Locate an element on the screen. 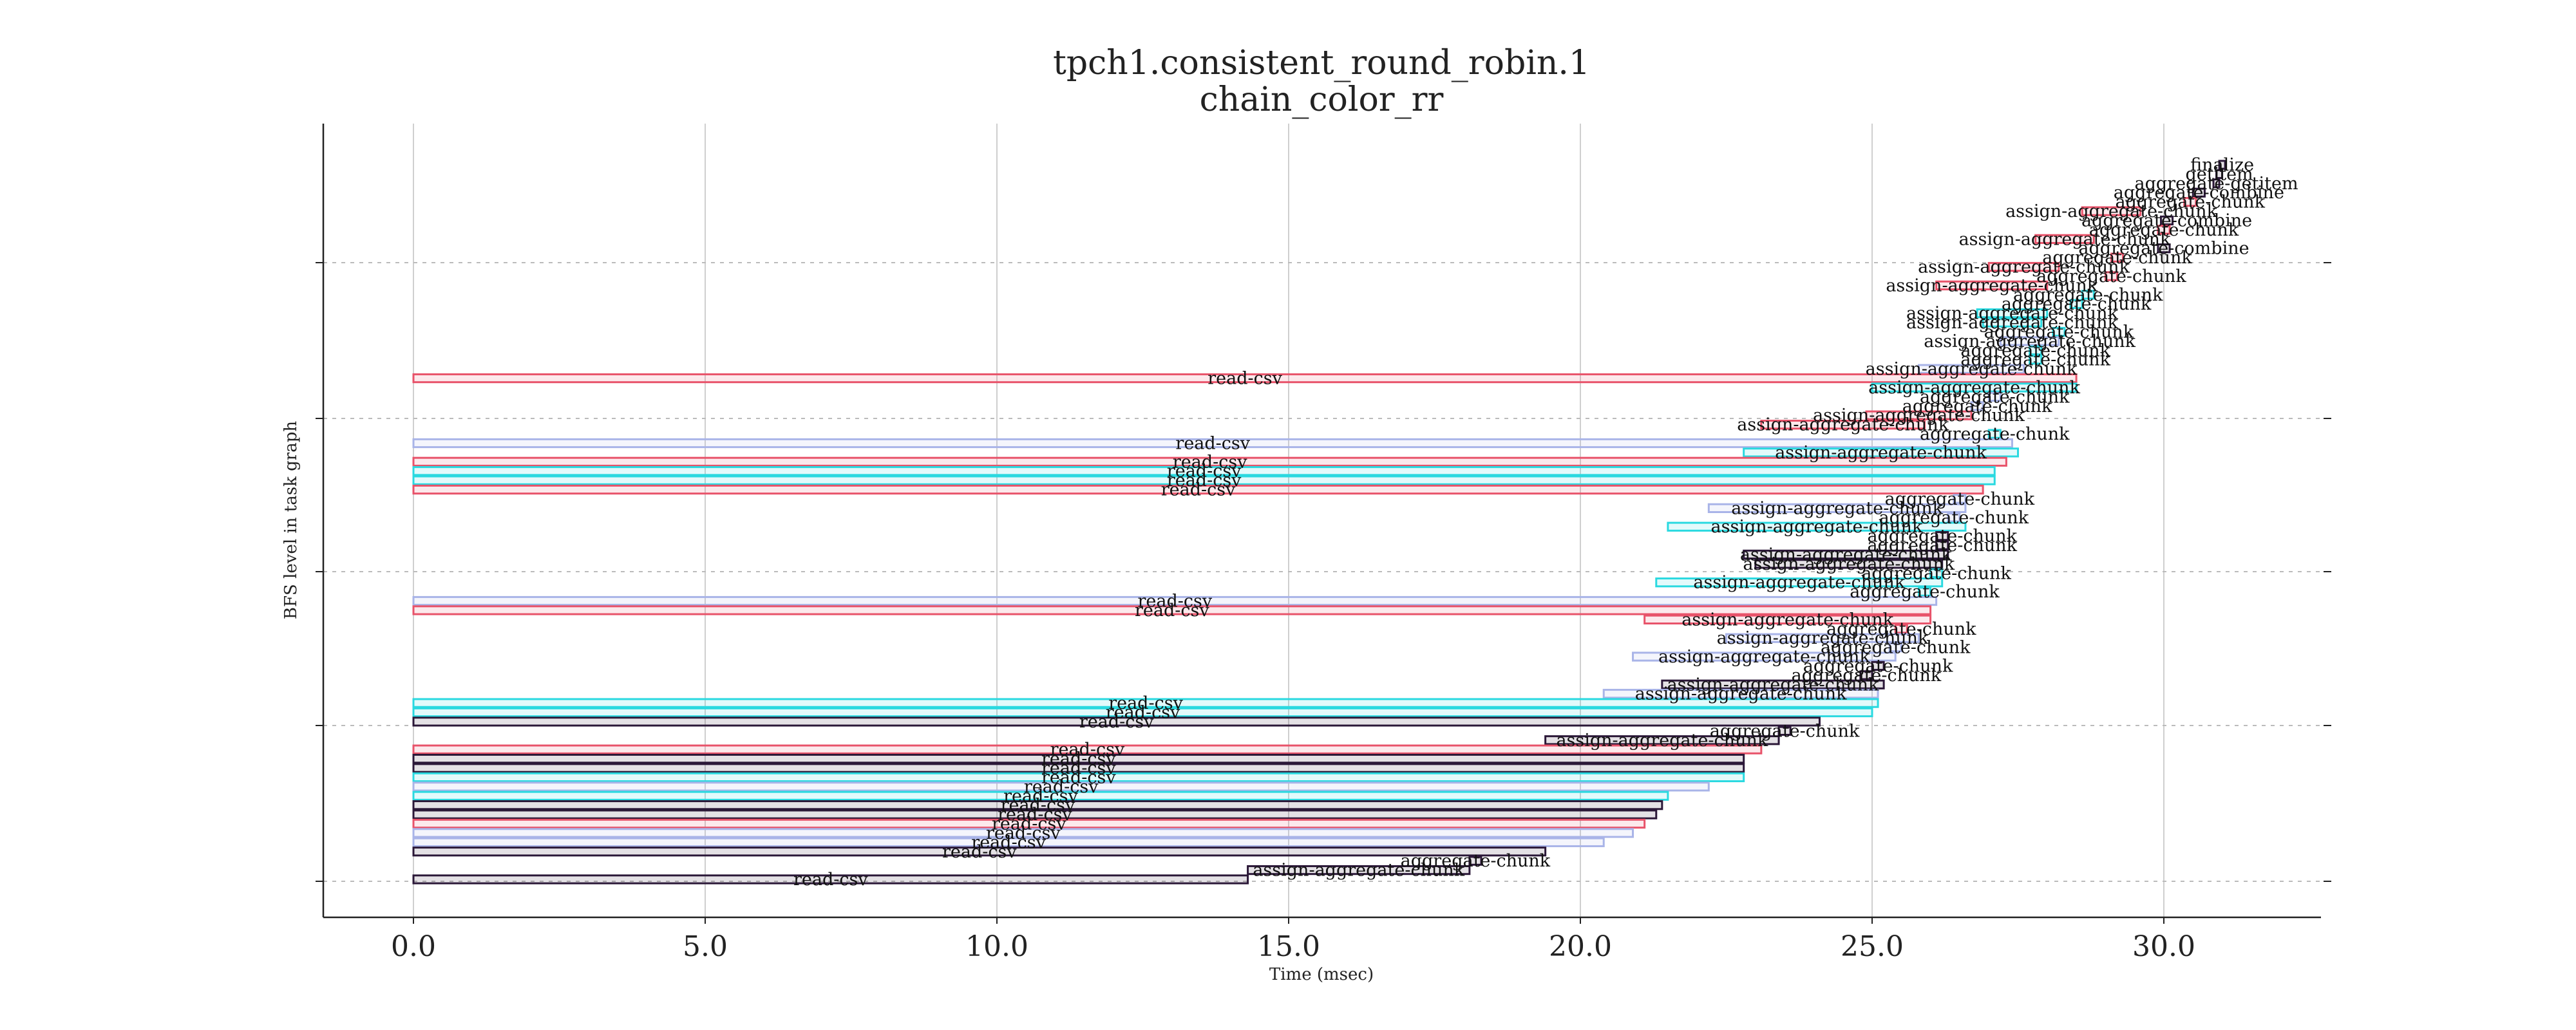 This screenshot has height=1030, width=2576. x-tick-label: 10.0 is located at coordinates (997, 947).